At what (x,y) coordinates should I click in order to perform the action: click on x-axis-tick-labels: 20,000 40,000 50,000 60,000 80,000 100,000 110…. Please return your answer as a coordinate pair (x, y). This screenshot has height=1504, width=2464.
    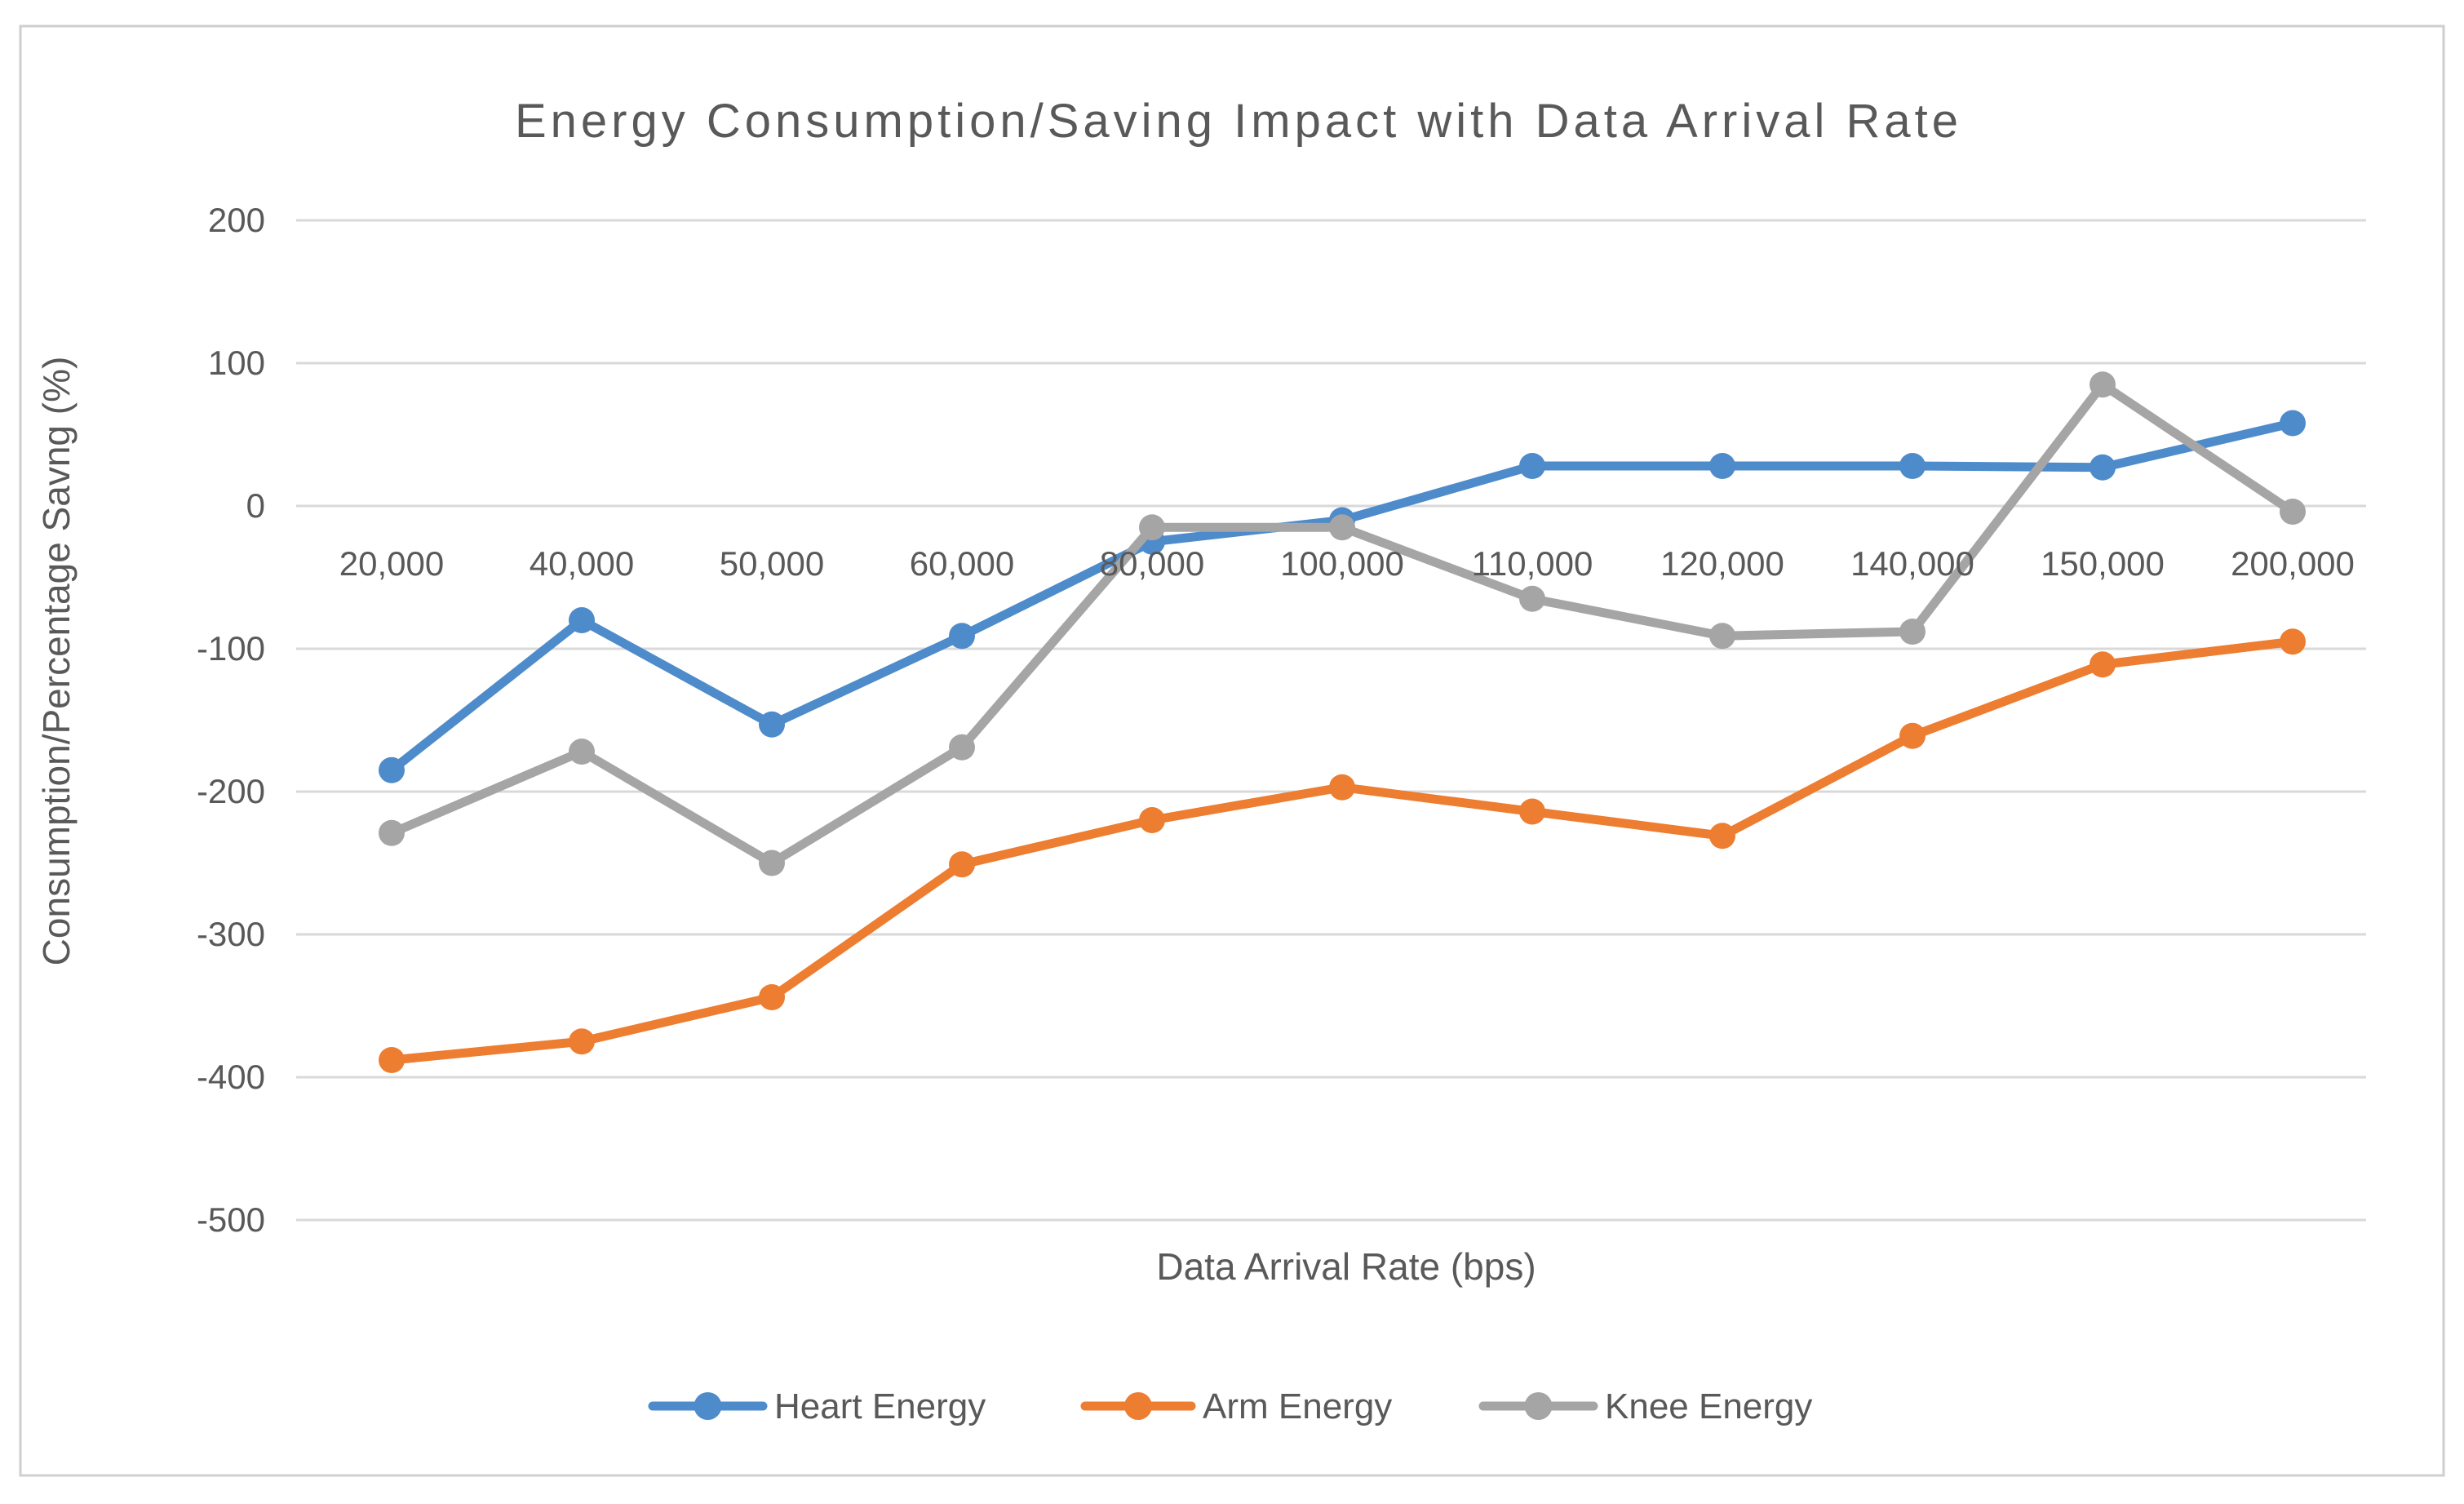
    Looking at the image, I should click on (1347, 563).